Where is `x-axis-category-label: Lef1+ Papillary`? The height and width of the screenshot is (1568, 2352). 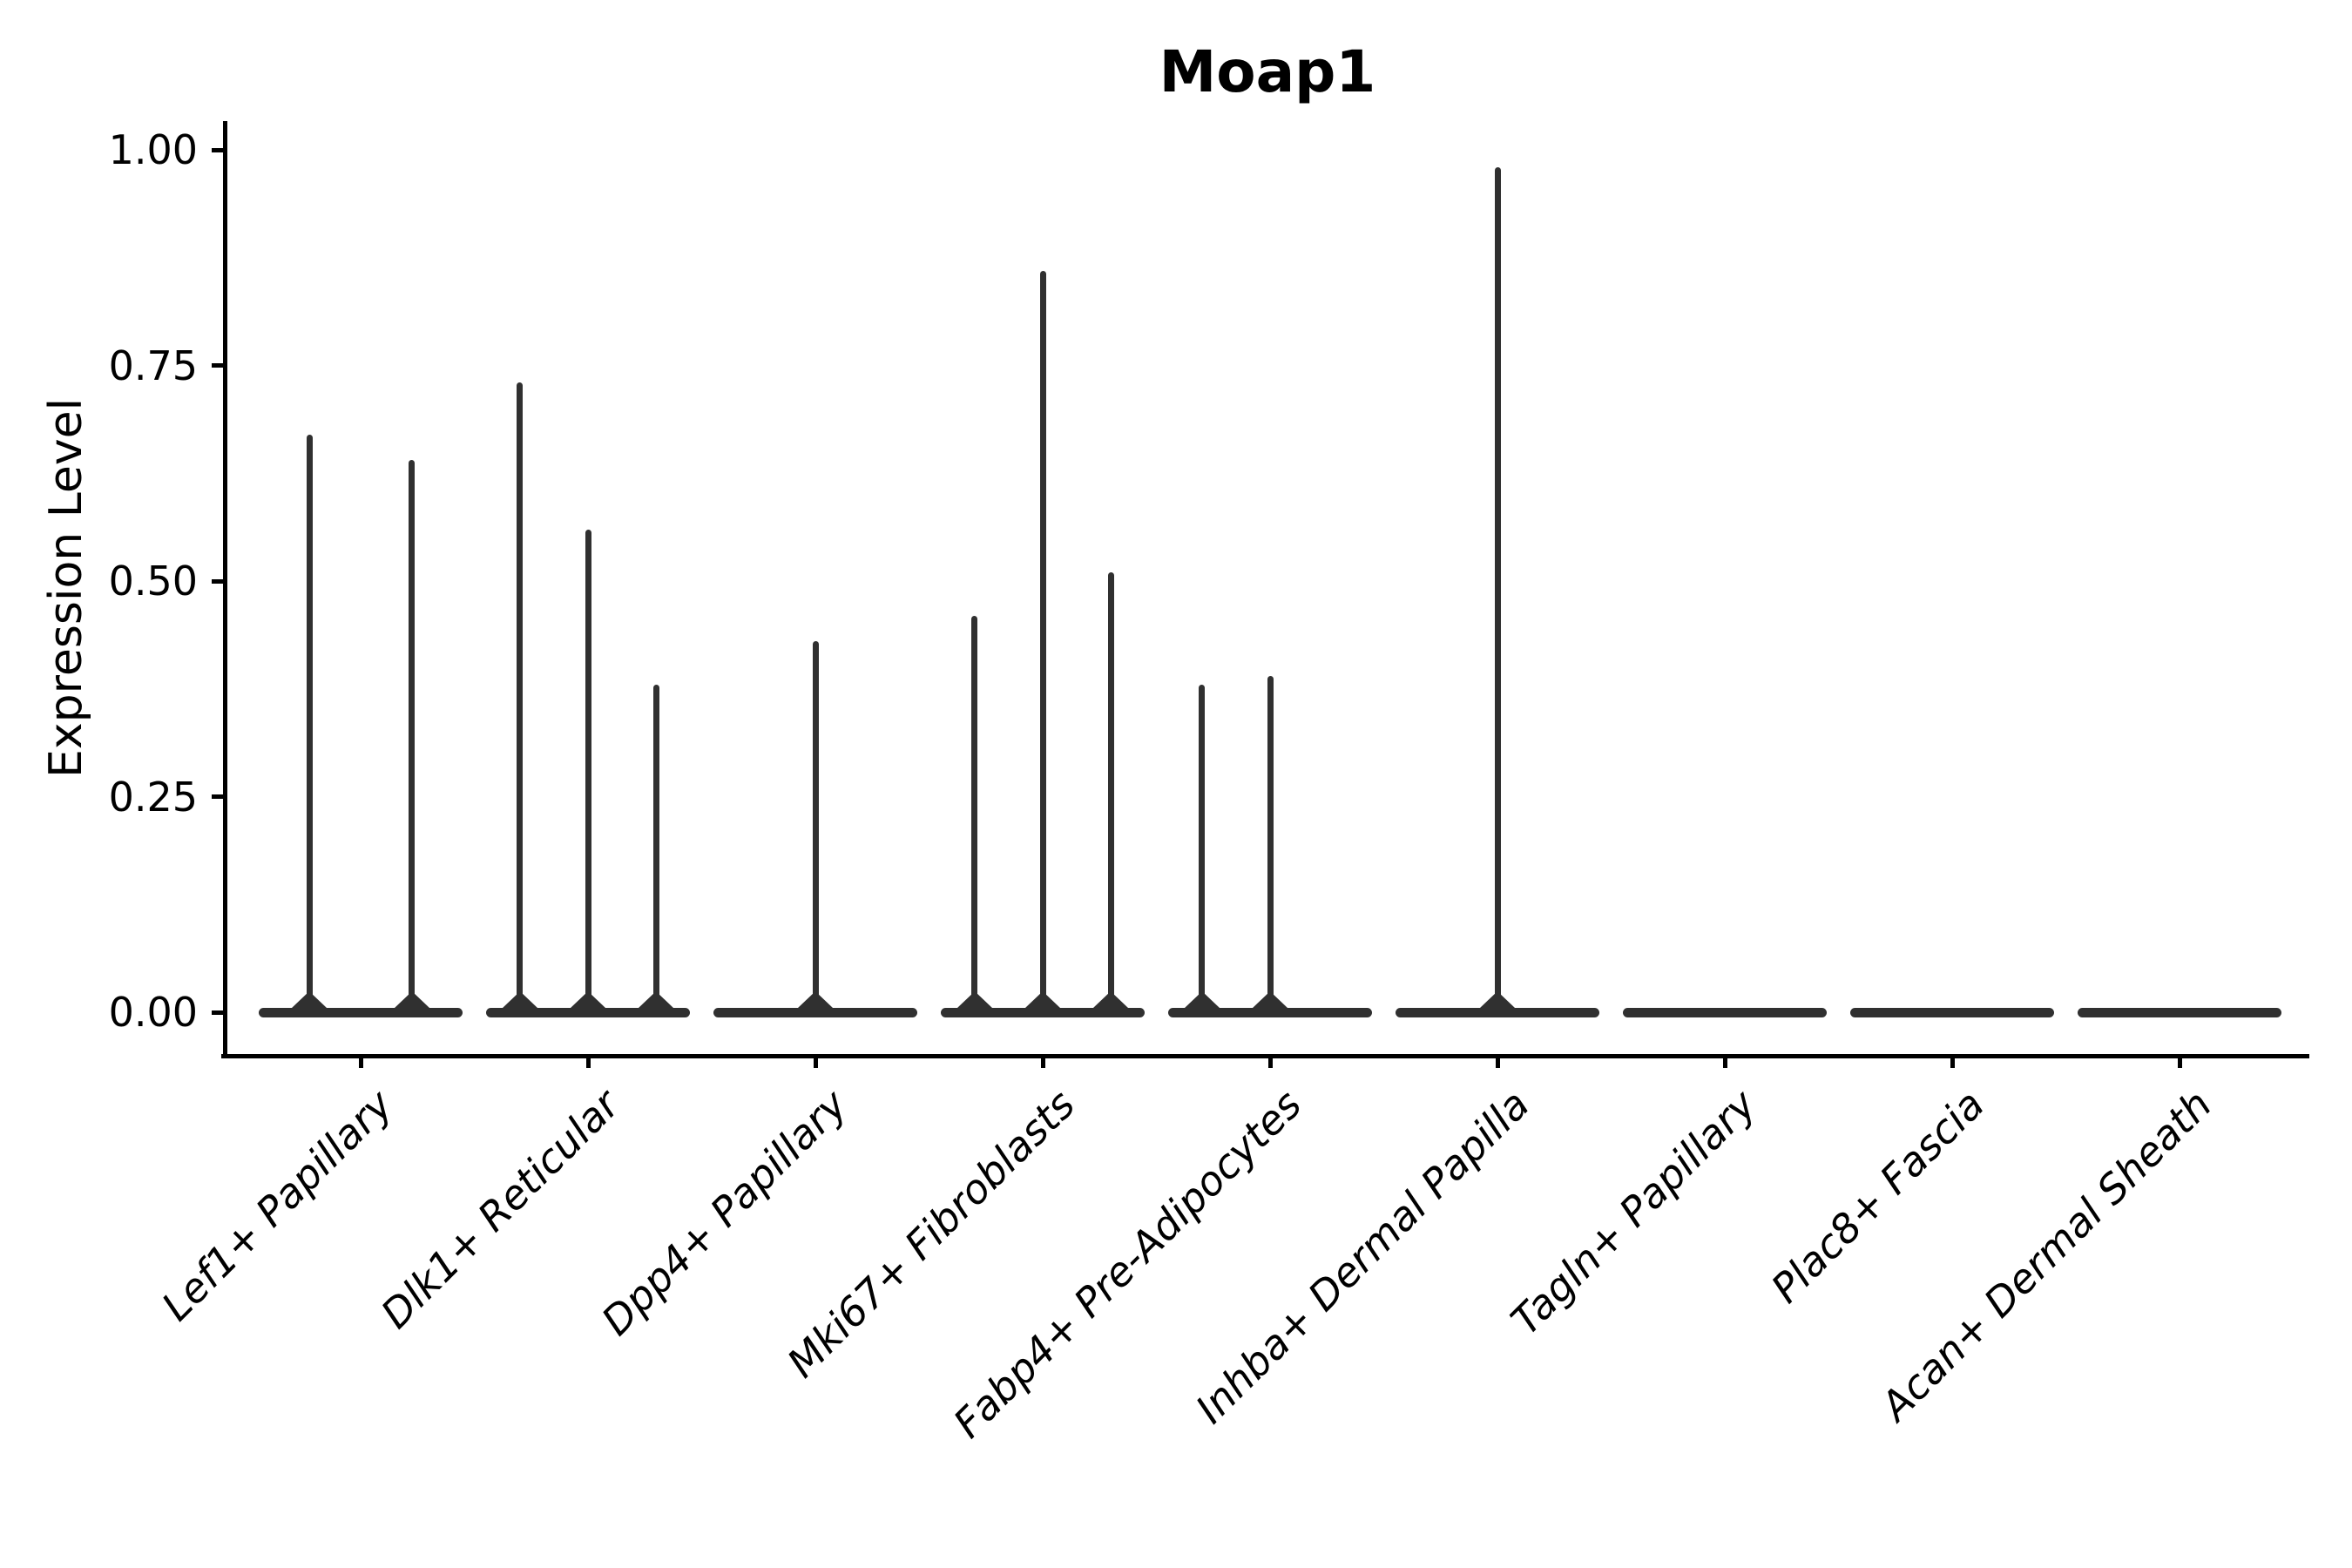 x-axis-category-label: Lef1+ Papillary is located at coordinates (277, 1205).